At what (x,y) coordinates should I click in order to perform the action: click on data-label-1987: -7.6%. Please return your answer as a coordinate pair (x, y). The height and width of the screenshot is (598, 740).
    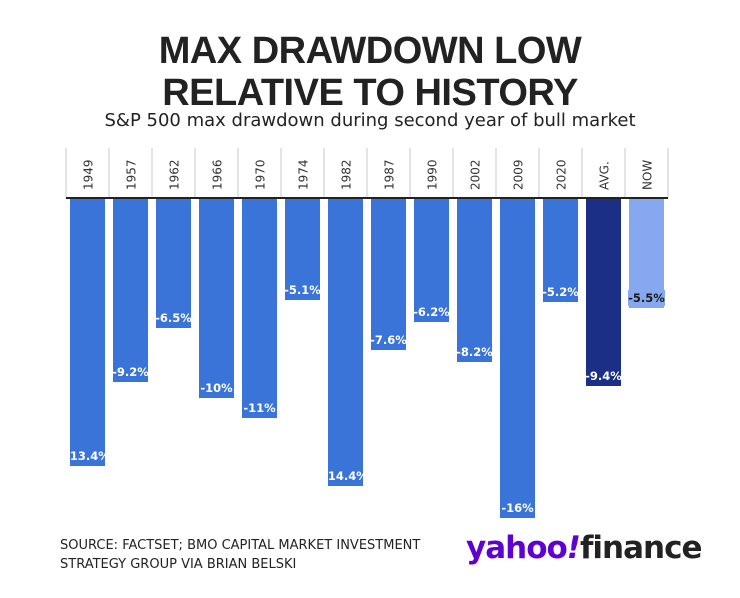
    Looking at the image, I should click on (388, 340).